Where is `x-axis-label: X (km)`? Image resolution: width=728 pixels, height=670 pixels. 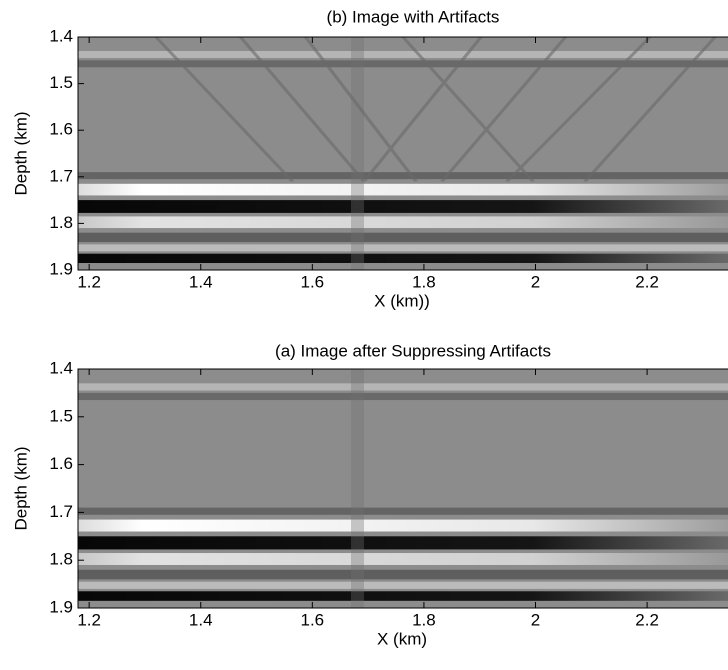 x-axis-label: X (km) is located at coordinates (402, 638).